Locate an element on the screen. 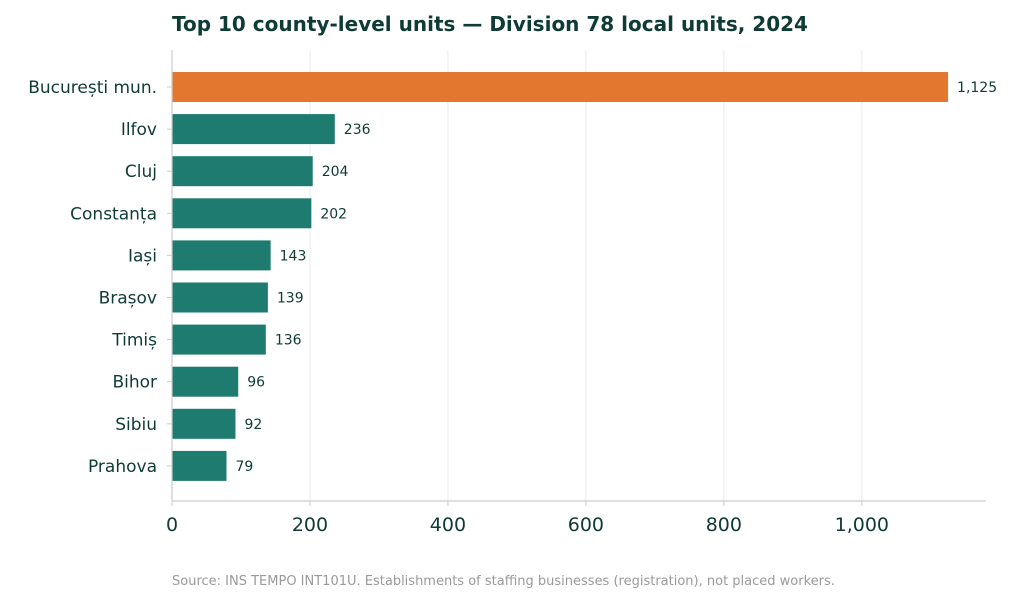 This screenshot has height=603, width=1015. data-label-1: 236 is located at coordinates (357, 130).